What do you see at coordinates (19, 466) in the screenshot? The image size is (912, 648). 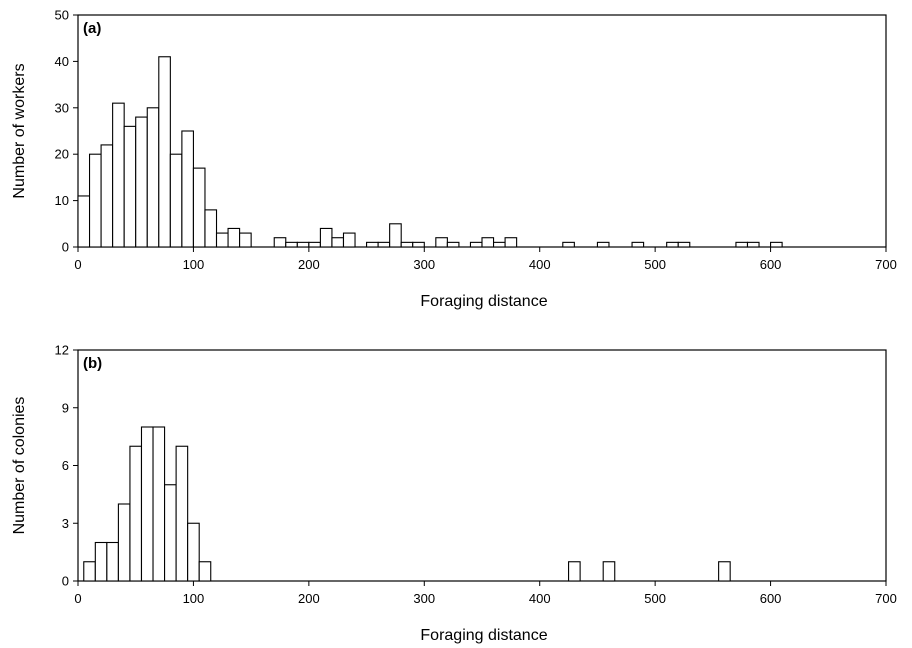 I see `y-axis-title: Number of colonies` at bounding box center [19, 466].